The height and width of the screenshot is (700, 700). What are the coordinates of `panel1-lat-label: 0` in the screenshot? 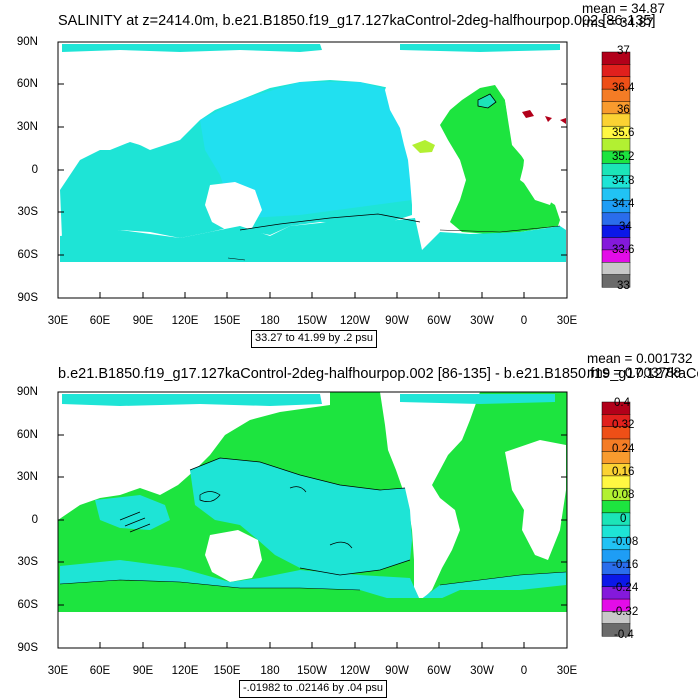 It's located at (34, 170).